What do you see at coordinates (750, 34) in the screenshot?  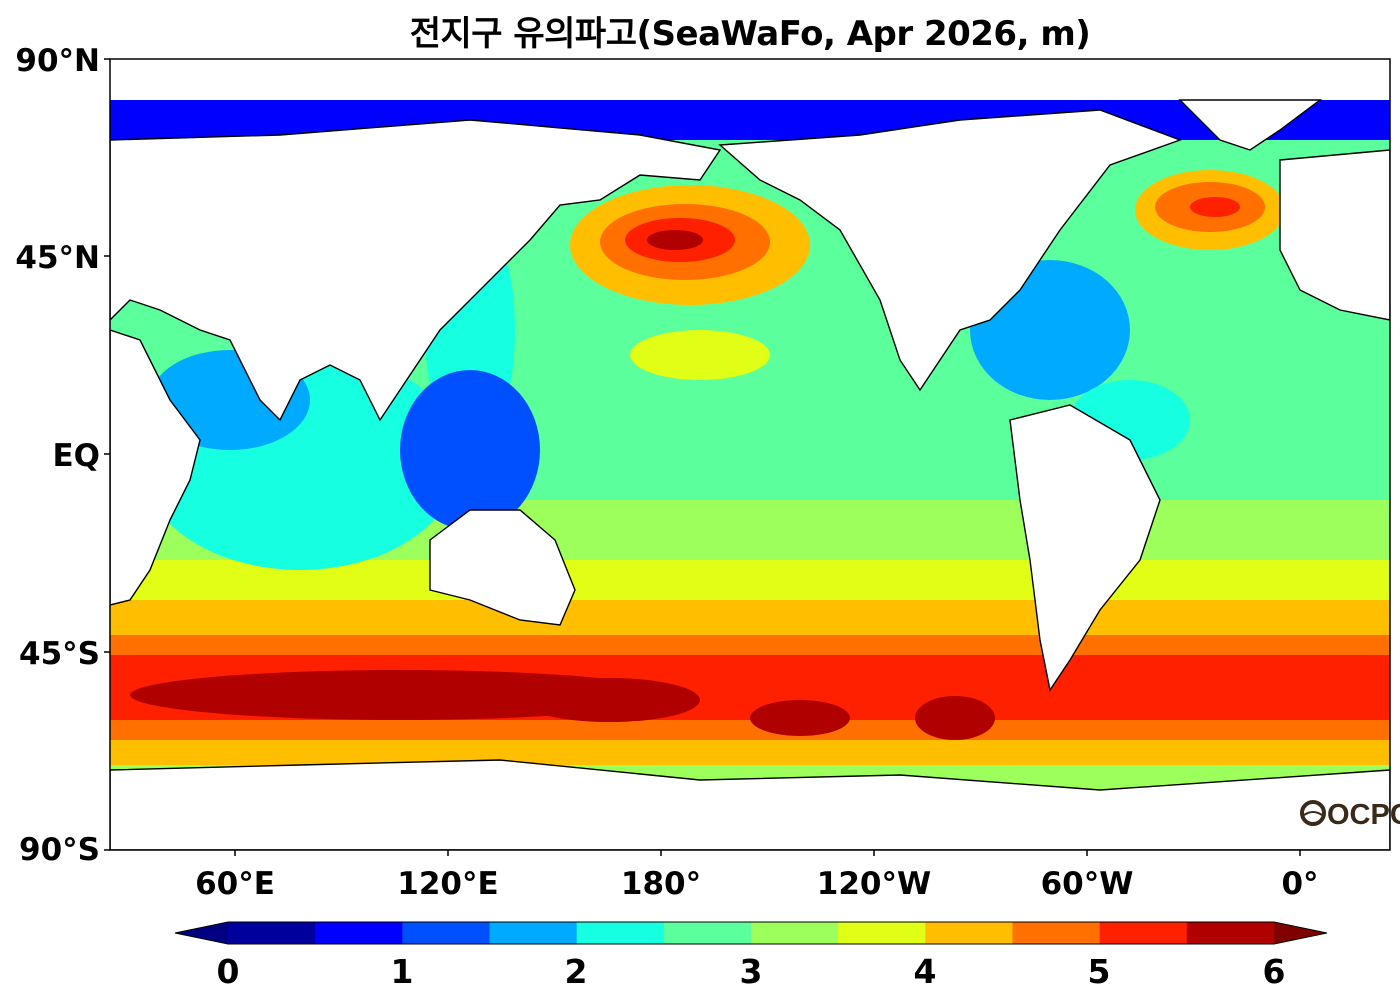 I see `map-title: 전지구 유의파고(SeaWaFo, Apr 2026, m)` at bounding box center [750, 34].